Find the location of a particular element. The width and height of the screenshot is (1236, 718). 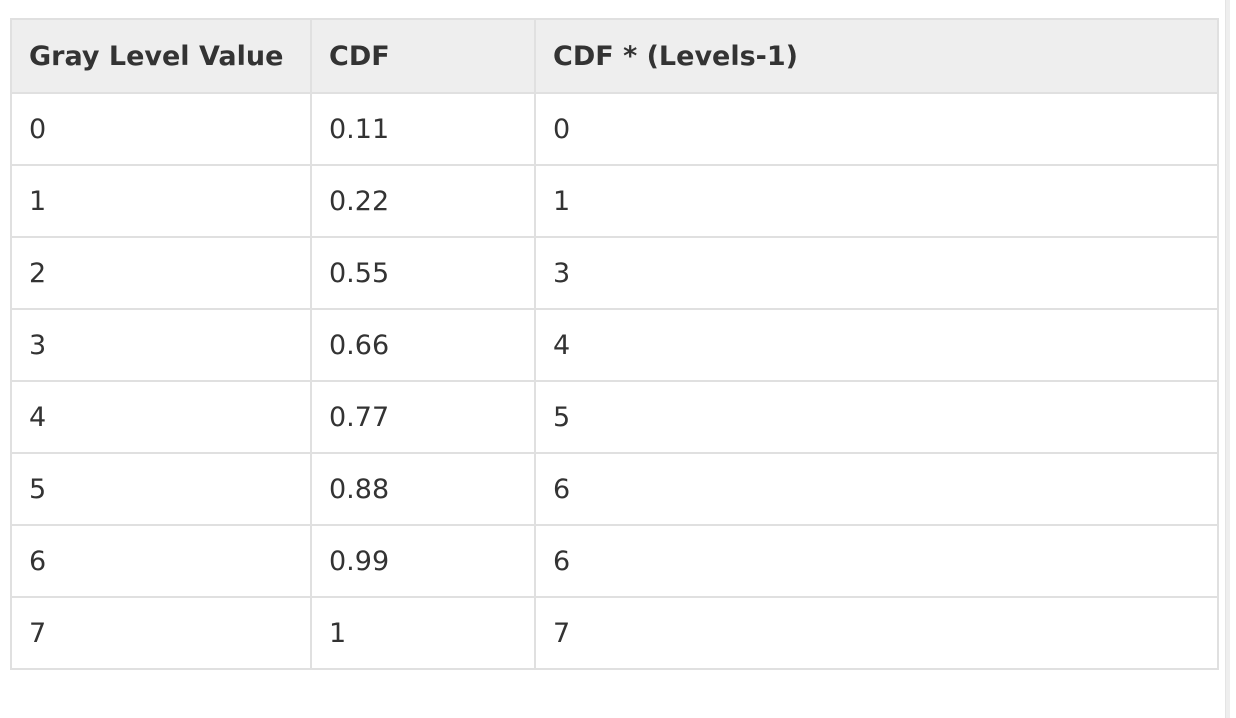

cell-gray-level: 2 is located at coordinates (161, 273).